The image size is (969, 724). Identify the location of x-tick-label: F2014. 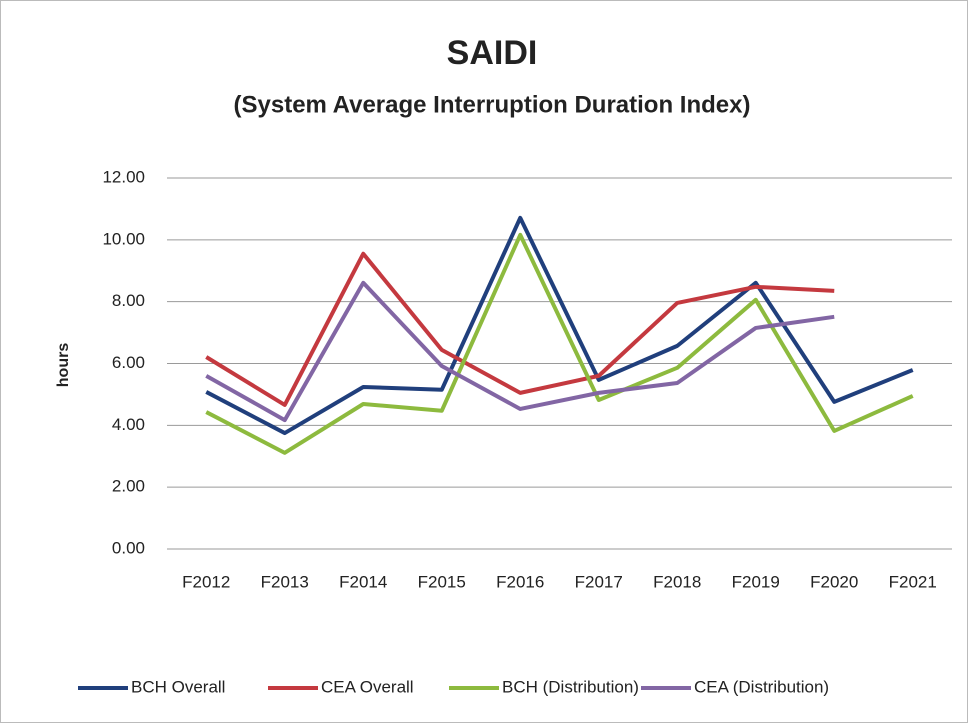
(363, 581).